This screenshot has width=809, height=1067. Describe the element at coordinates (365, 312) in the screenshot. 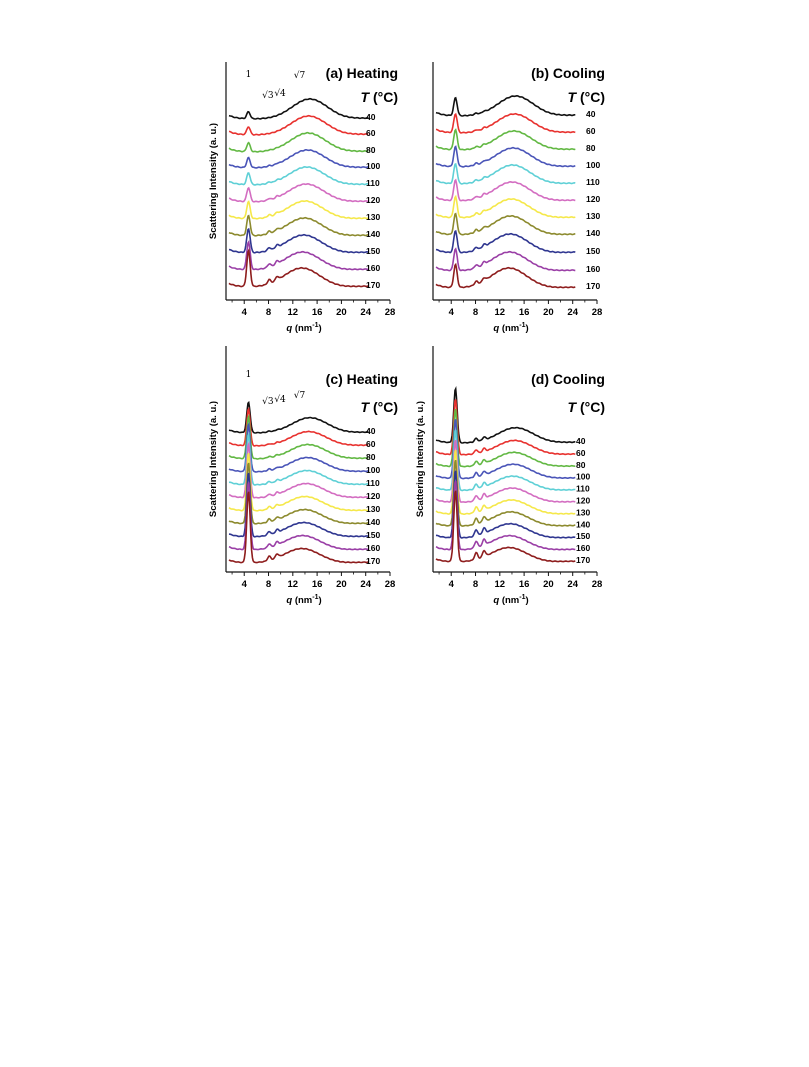

I see `x-tick-label: 24` at that location.